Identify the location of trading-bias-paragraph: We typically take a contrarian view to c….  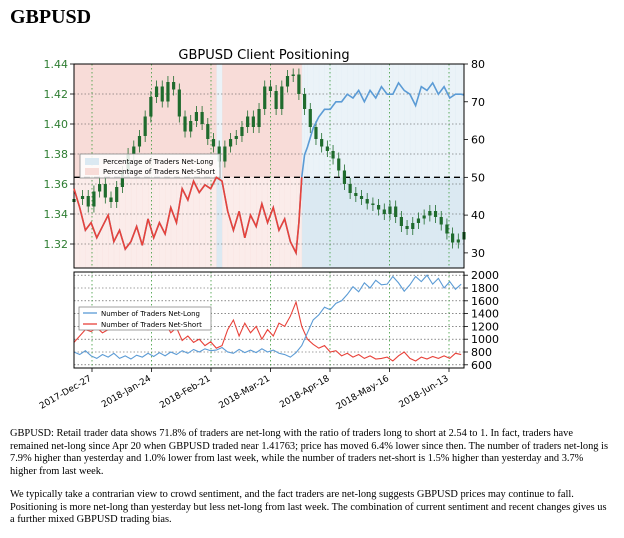
(308, 507).